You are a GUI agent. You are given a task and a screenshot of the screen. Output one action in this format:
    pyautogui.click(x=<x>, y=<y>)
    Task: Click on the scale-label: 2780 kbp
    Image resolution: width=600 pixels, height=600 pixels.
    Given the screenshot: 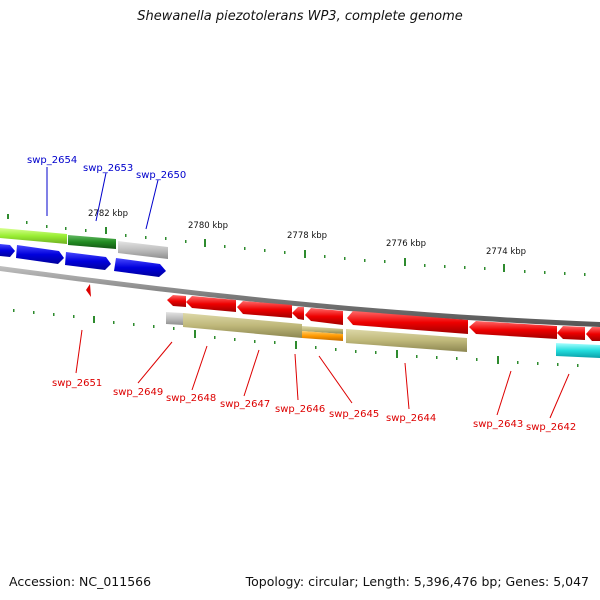 What is the action you would take?
    pyautogui.click(x=208, y=226)
    